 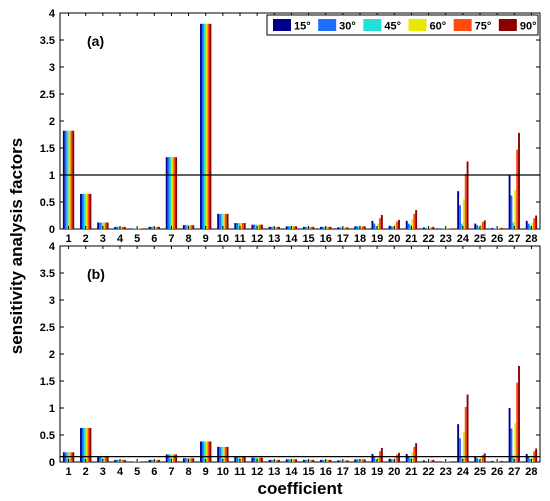 I want to click on x-tick-label: 21, so click(x=411, y=472).